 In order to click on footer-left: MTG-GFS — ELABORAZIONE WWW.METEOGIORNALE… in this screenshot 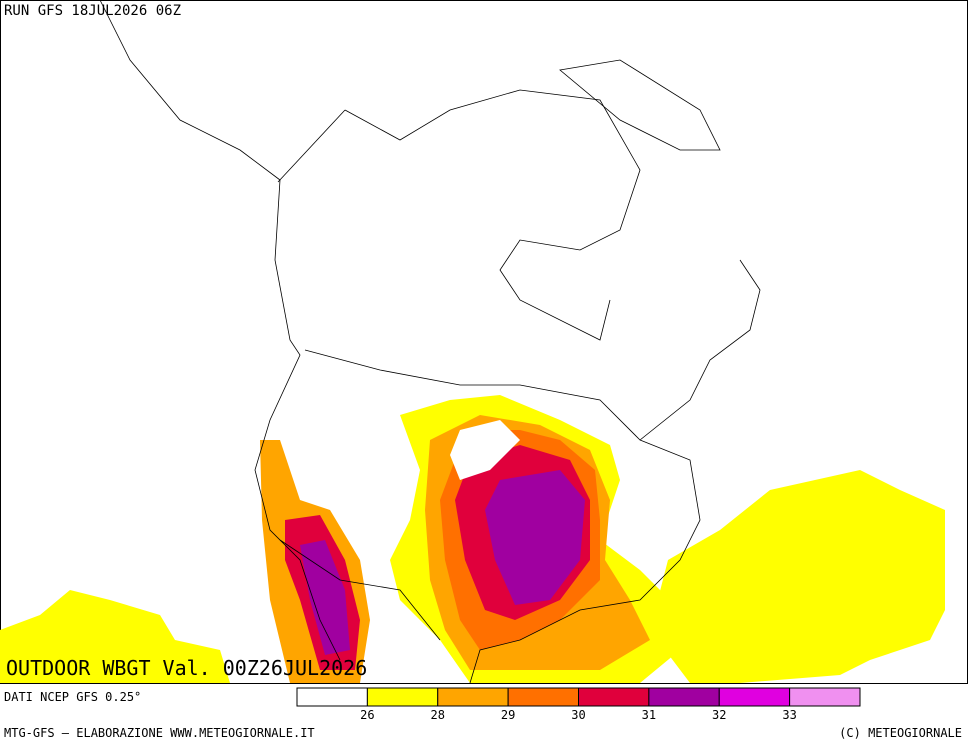, I will do `click(159, 733)`.